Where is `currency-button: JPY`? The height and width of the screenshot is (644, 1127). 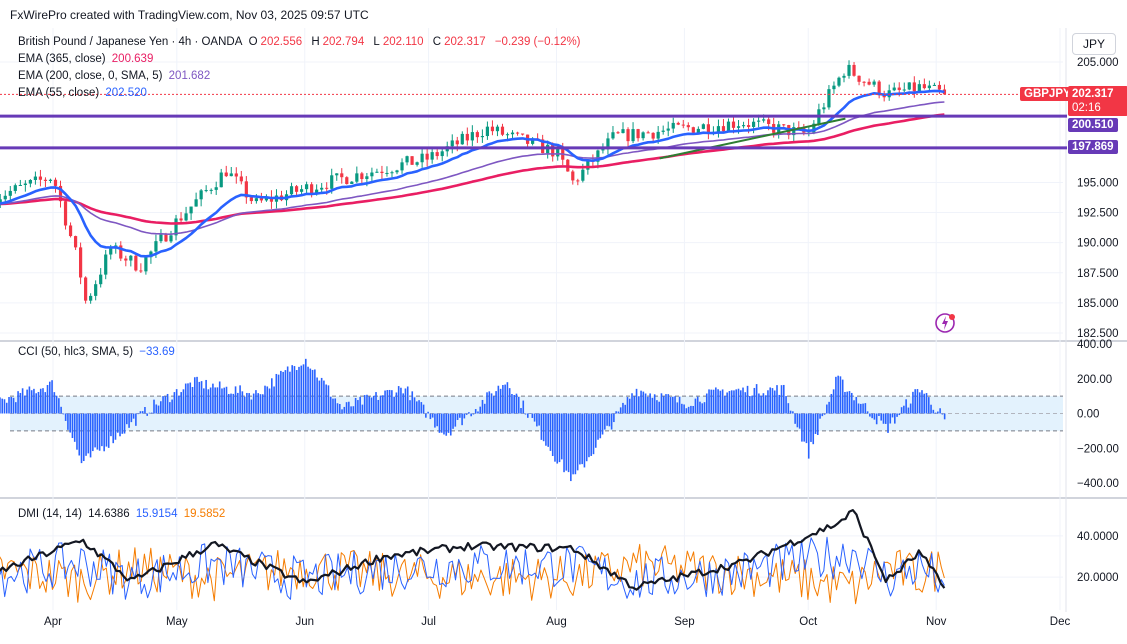 currency-button: JPY is located at coordinates (1094, 44).